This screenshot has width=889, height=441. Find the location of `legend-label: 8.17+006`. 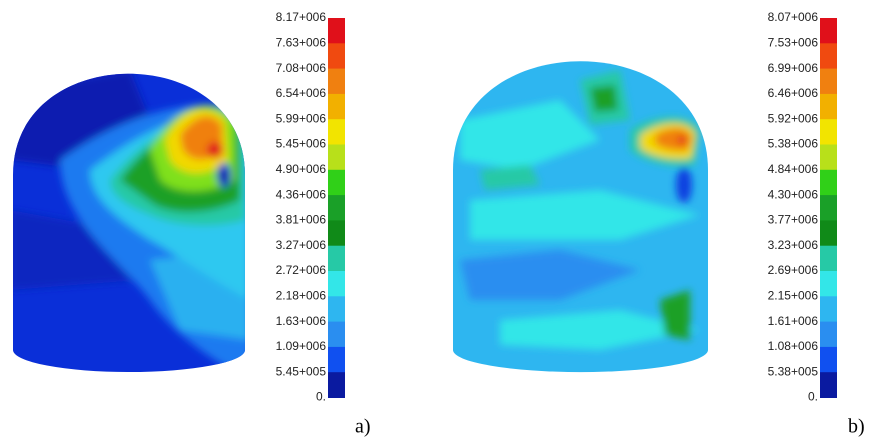

legend-label: 8.17+006 is located at coordinates (301, 17).